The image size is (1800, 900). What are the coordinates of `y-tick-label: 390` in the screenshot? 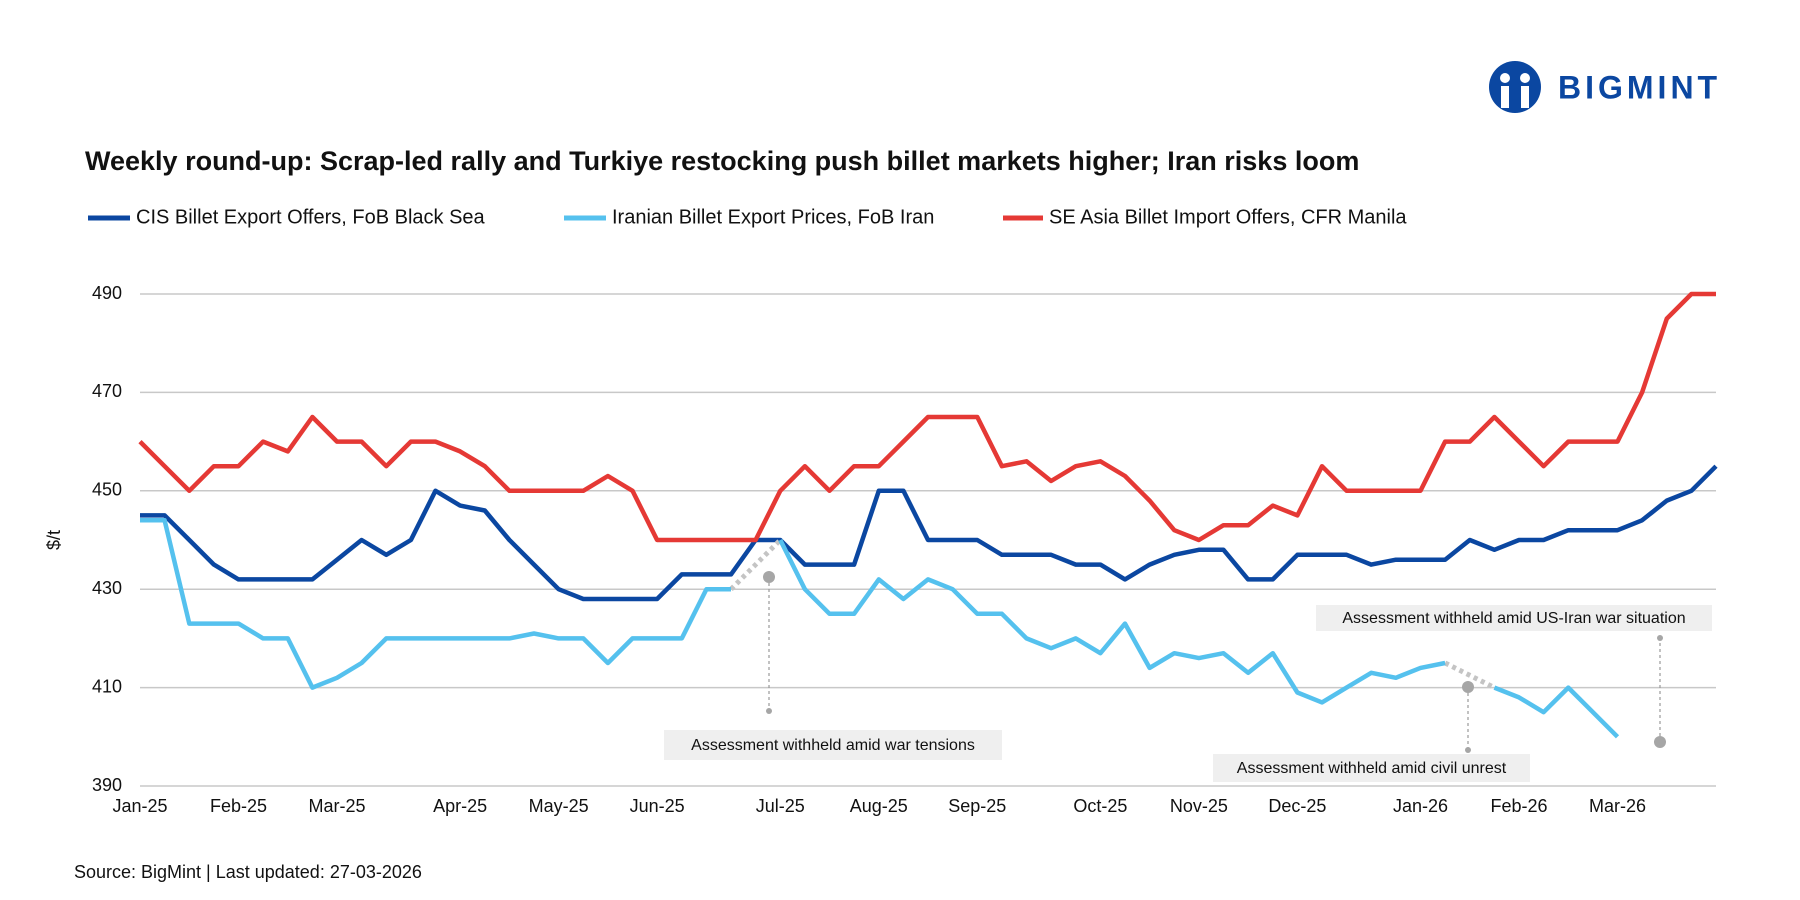 It's located at (107, 785).